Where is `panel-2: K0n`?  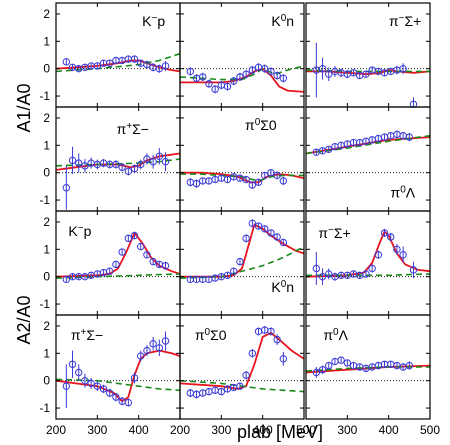
panel-2: K0n is located at coordinates (242, 53).